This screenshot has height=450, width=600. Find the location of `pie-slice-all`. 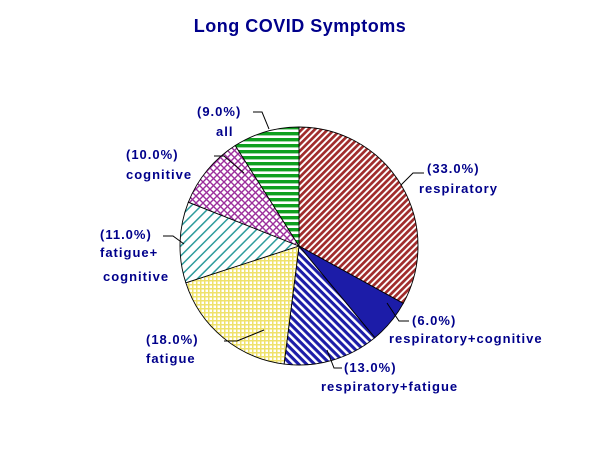

pie-slice-all is located at coordinates (267, 187).